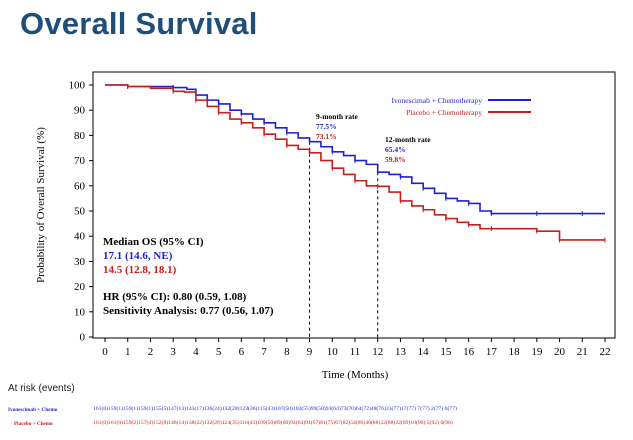 The height and width of the screenshot is (440, 633). Describe the element at coordinates (408, 139) in the screenshot. I see `annotation-12-month-title: 12-month rate` at that location.